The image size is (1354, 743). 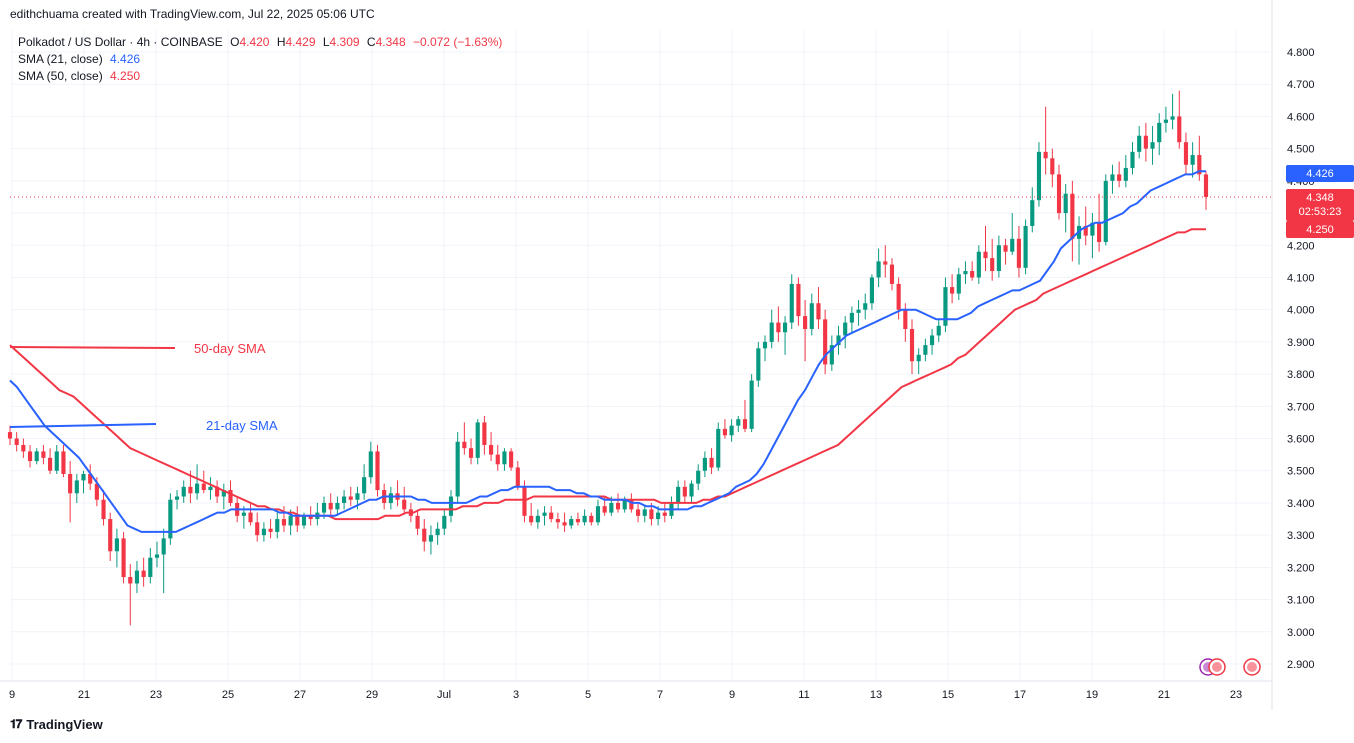 What do you see at coordinates (12, 695) in the screenshot?
I see `x-tick-label: 9` at bounding box center [12, 695].